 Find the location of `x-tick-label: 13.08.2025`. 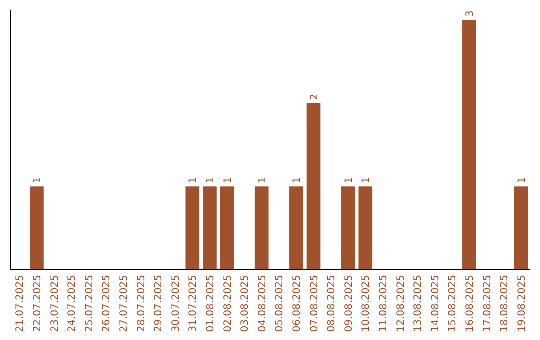

x-tick-label: 13.08.2025 is located at coordinates (418, 303).